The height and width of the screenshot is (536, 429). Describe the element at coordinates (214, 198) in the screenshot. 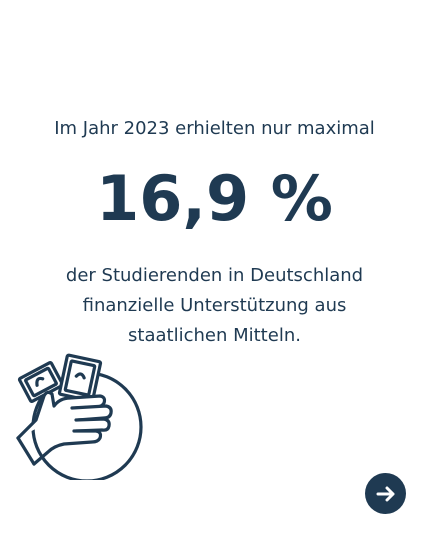

I see `statistic-value: 16,9 %` at that location.